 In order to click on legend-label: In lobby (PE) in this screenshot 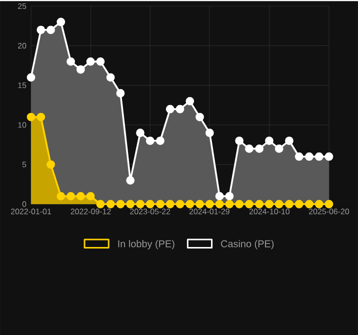, I will do `click(146, 245)`.